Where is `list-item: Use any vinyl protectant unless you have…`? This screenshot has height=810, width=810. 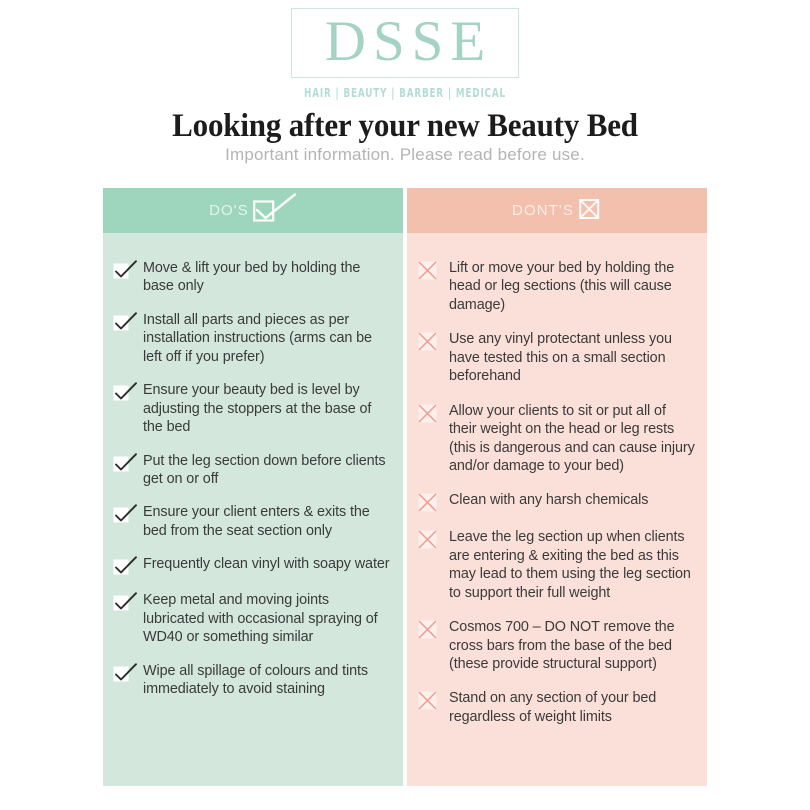
list-item: Use any vinyl protectant unless you have… is located at coordinates (556, 357).